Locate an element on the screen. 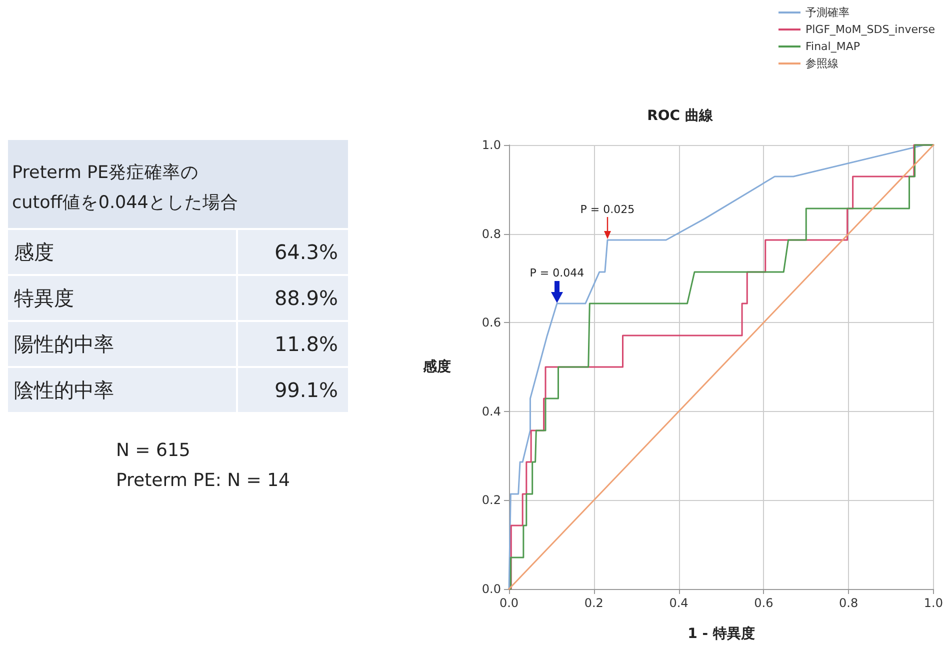 The height and width of the screenshot is (648, 946). y-tick-label: 0.8 is located at coordinates (491, 233).